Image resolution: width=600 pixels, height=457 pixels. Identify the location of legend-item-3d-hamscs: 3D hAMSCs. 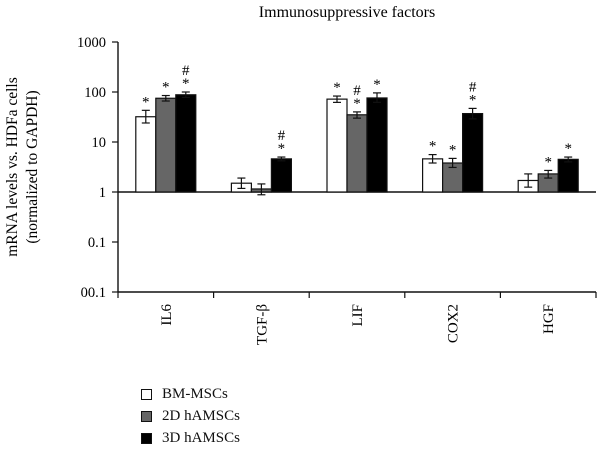
(190, 438).